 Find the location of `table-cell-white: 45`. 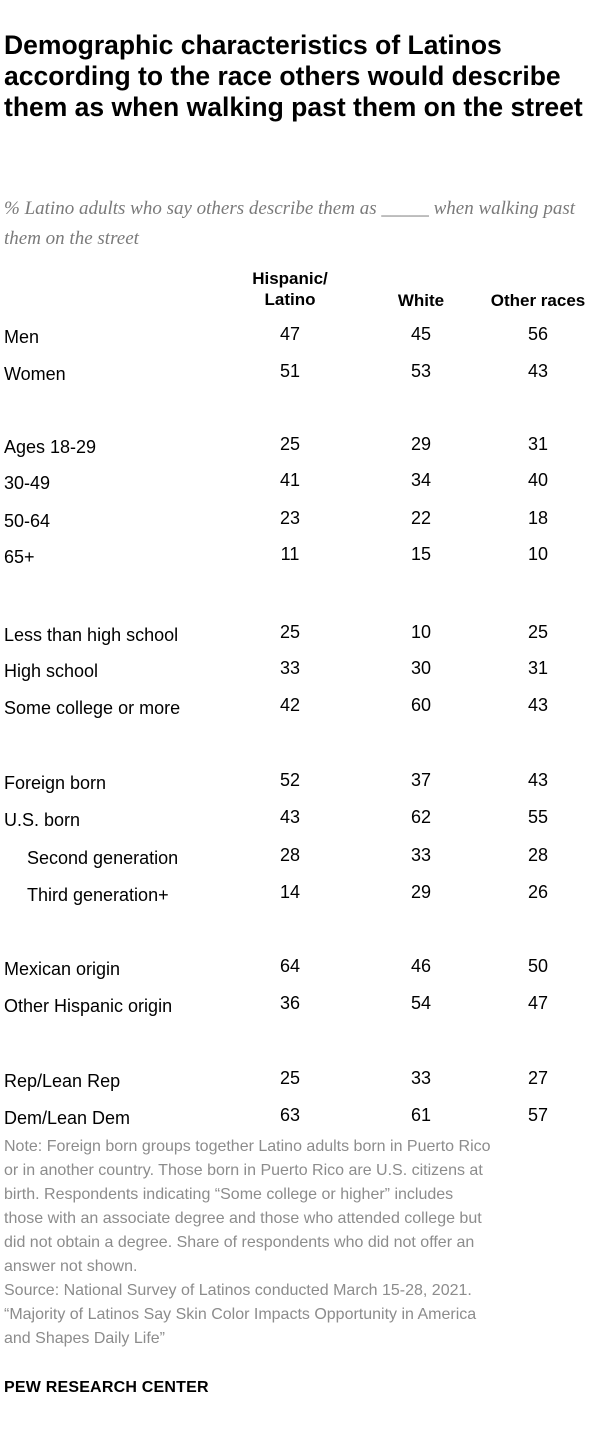

table-cell-white: 45 is located at coordinates (421, 334).